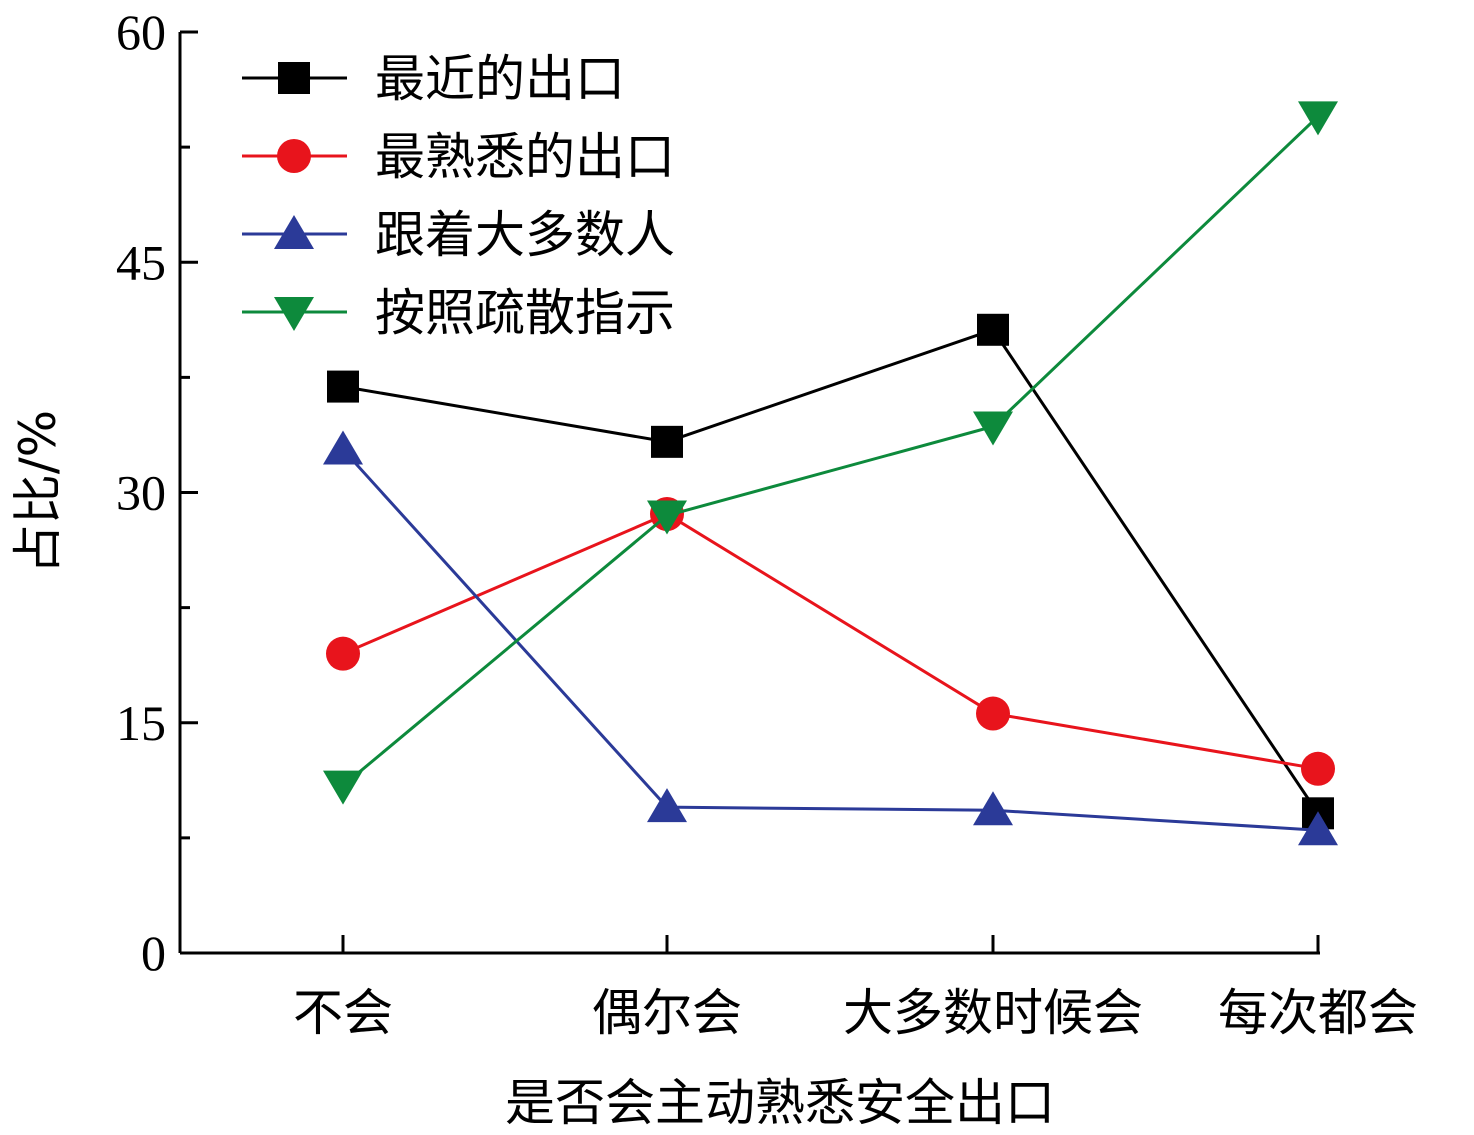 The height and width of the screenshot is (1135, 1474). I want to click on y-tick-label: 0, so click(153, 953).